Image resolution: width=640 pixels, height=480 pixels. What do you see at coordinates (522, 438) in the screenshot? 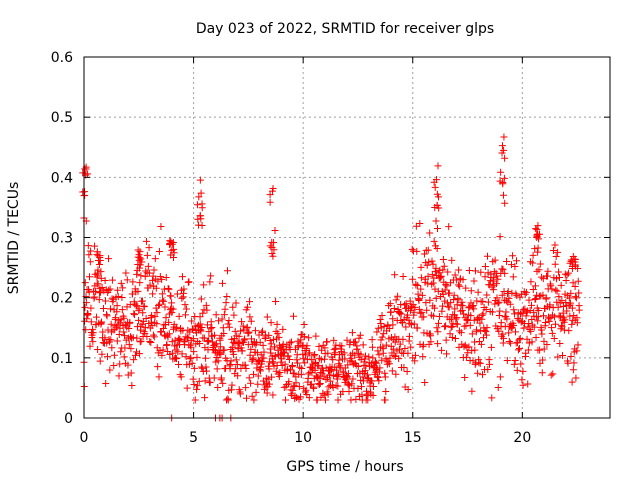
I see `x-tick-label: 20` at bounding box center [522, 438].